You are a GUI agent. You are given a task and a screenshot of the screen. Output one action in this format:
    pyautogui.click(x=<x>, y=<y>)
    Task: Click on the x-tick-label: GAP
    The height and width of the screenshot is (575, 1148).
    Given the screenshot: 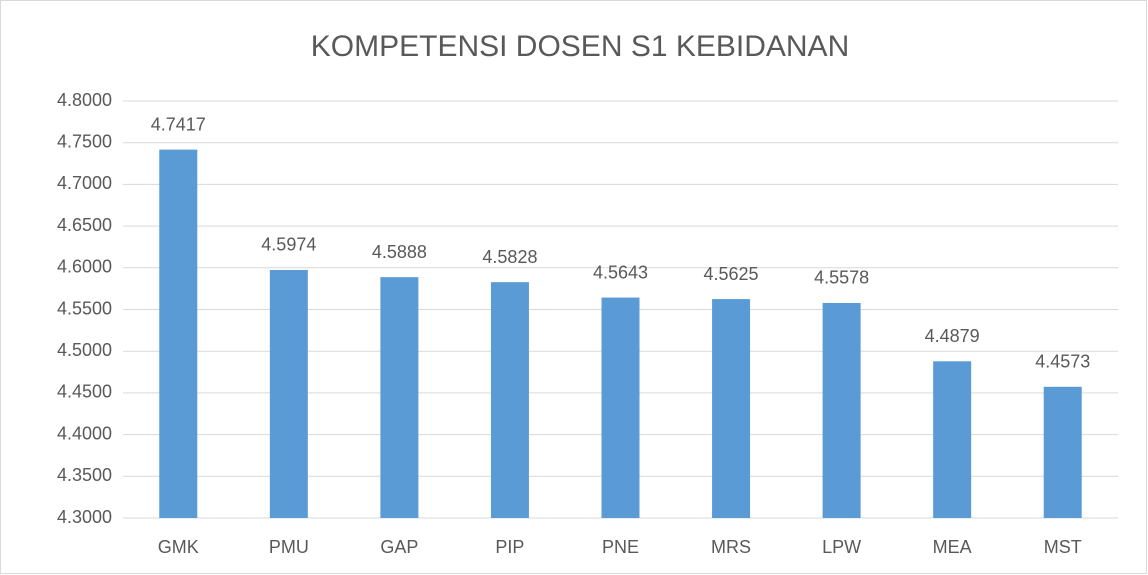 What is the action you would take?
    pyautogui.click(x=399, y=547)
    